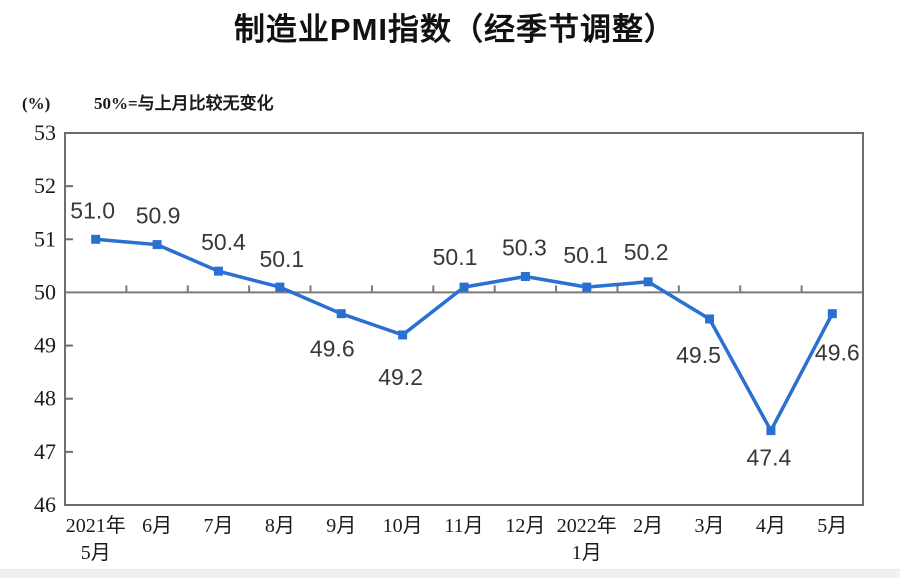  What do you see at coordinates (45, 238) in the screenshot?
I see `y-axis-label: 51` at bounding box center [45, 238].